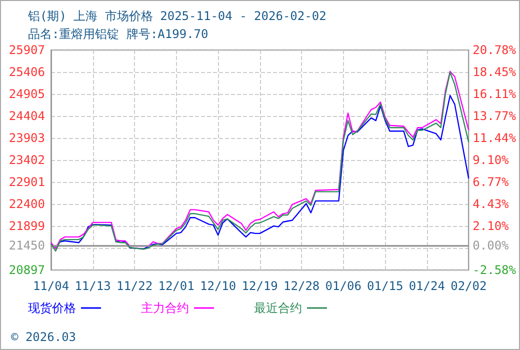  Describe the element at coordinates (494, 116) in the screenshot. I see `y2-tick-label: 13.77%` at that location.